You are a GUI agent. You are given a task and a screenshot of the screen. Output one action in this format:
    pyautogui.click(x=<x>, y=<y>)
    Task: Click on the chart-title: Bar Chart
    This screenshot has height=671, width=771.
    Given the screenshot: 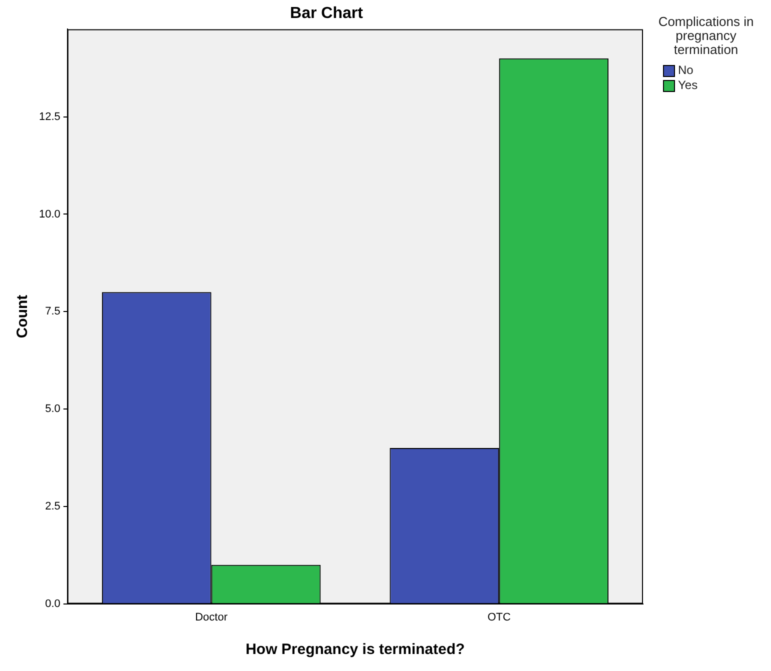 What is the action you would take?
    pyautogui.click(x=327, y=13)
    